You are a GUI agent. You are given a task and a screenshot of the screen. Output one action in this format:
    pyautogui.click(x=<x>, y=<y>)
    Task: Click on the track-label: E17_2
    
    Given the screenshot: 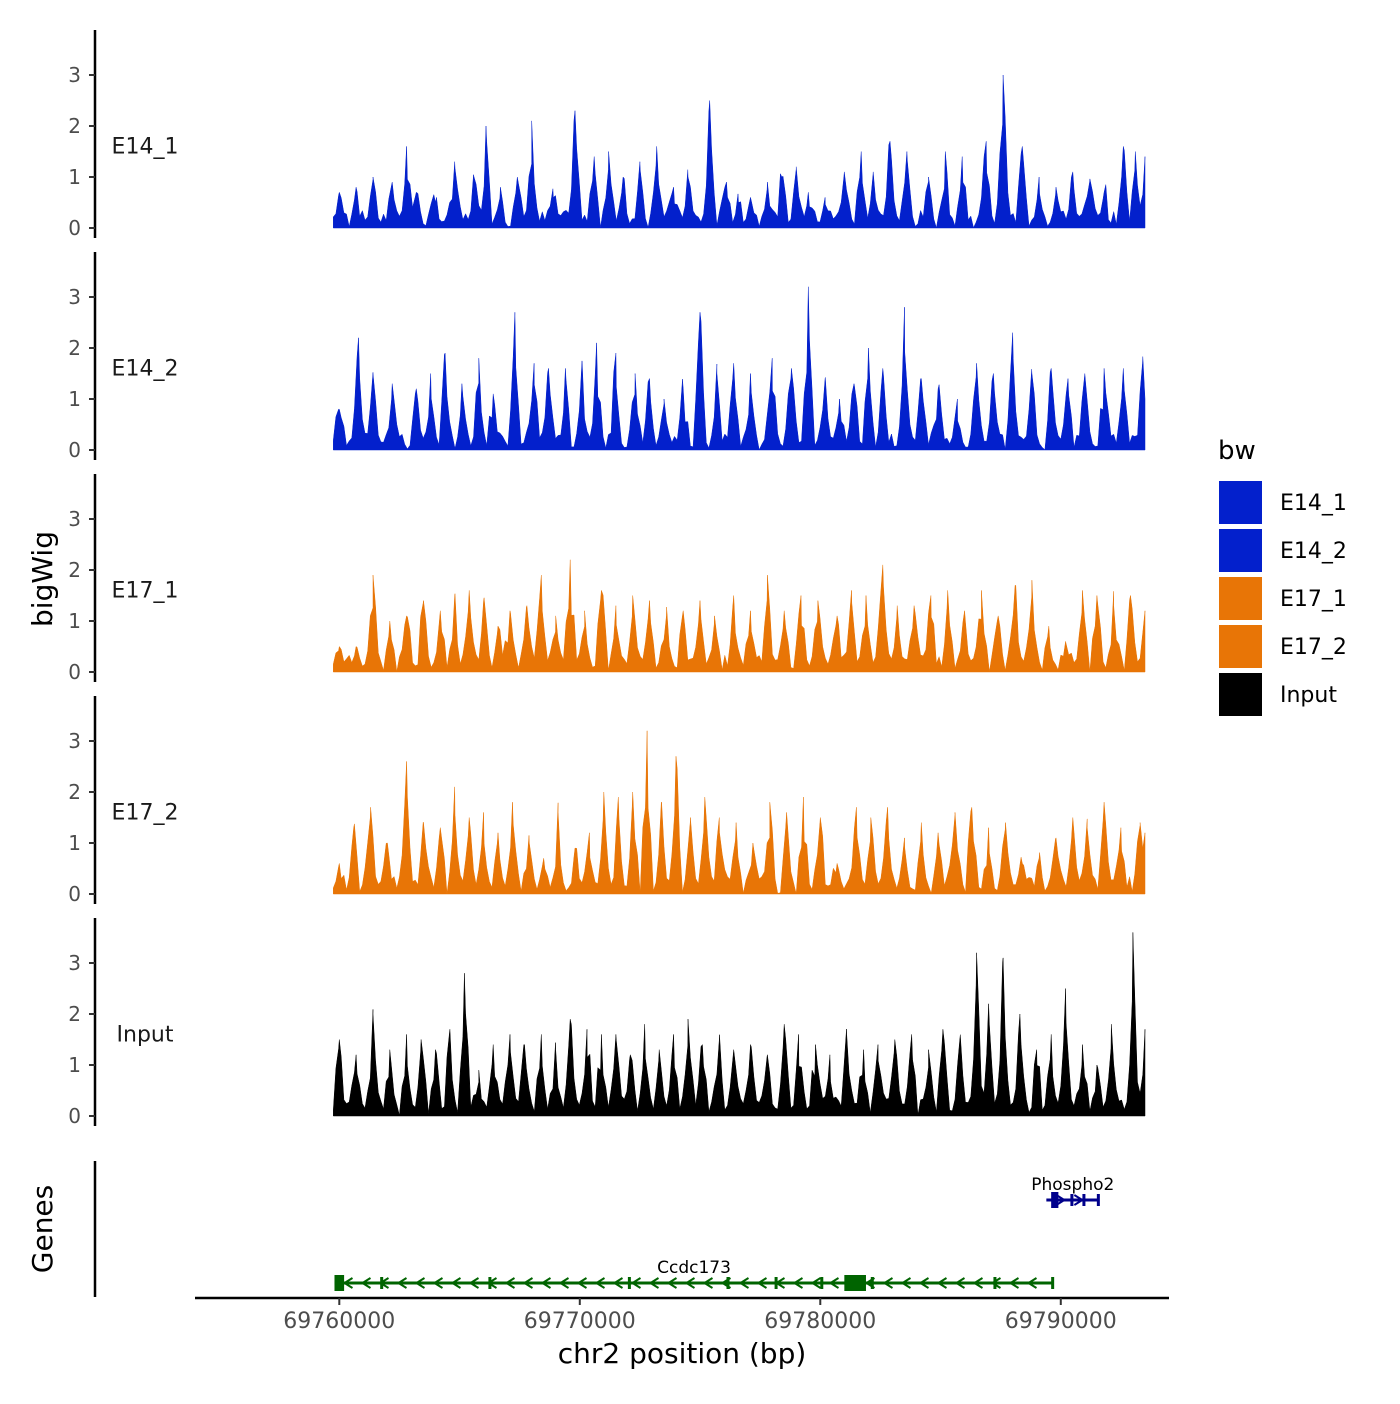 What is the action you would take?
    pyautogui.click(x=145, y=812)
    